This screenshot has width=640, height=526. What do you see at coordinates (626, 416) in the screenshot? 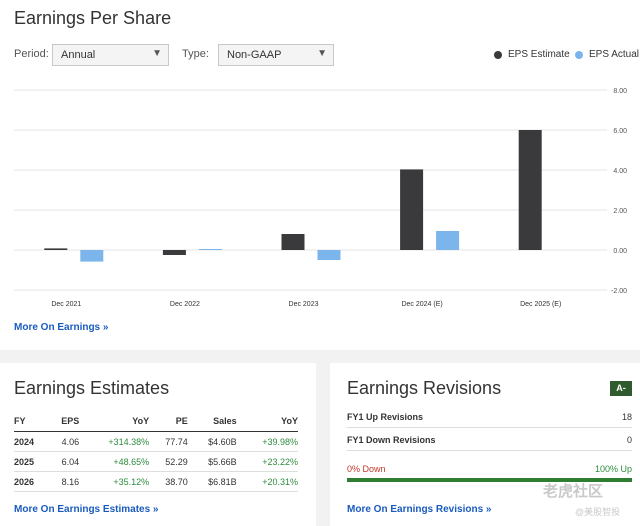
I see `up-revisions-value: 18` at bounding box center [626, 416].